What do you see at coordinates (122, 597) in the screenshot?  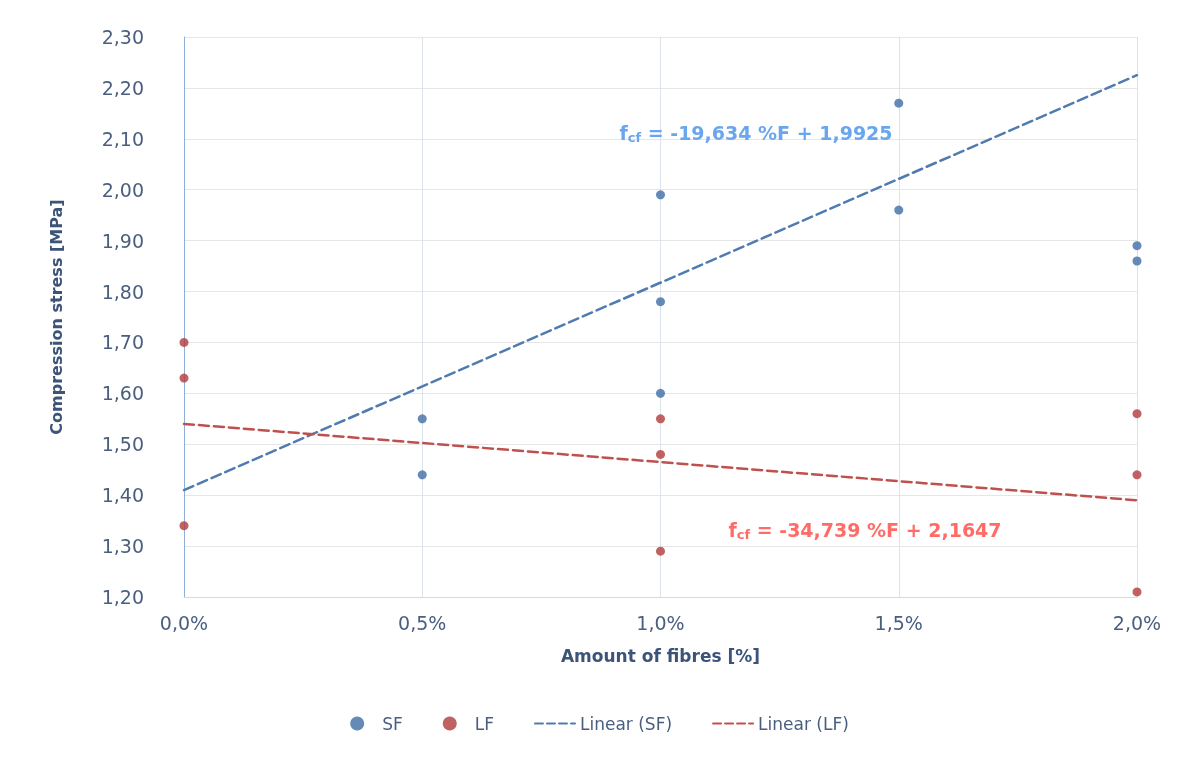 I see `y-tick-label: 1,20` at bounding box center [122, 597].